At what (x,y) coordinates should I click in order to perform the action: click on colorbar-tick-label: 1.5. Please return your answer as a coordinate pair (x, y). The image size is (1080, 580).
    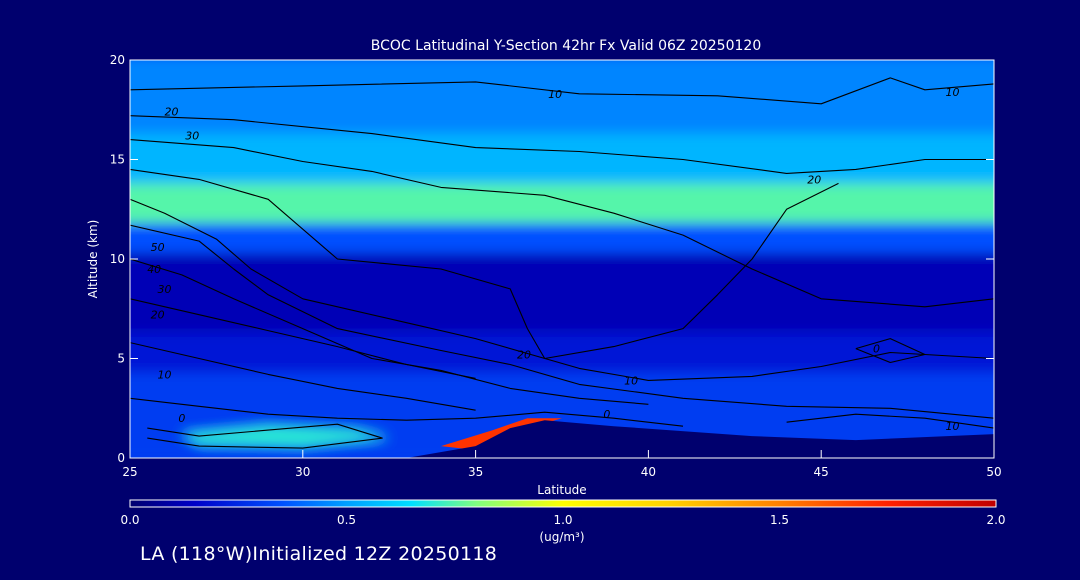
    Looking at the image, I should click on (779, 520).